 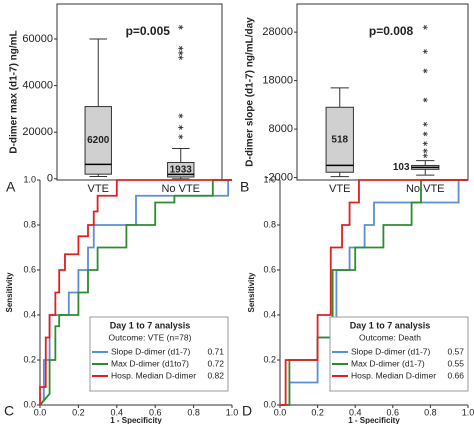 I want to click on panel-label: D, so click(x=247, y=411).